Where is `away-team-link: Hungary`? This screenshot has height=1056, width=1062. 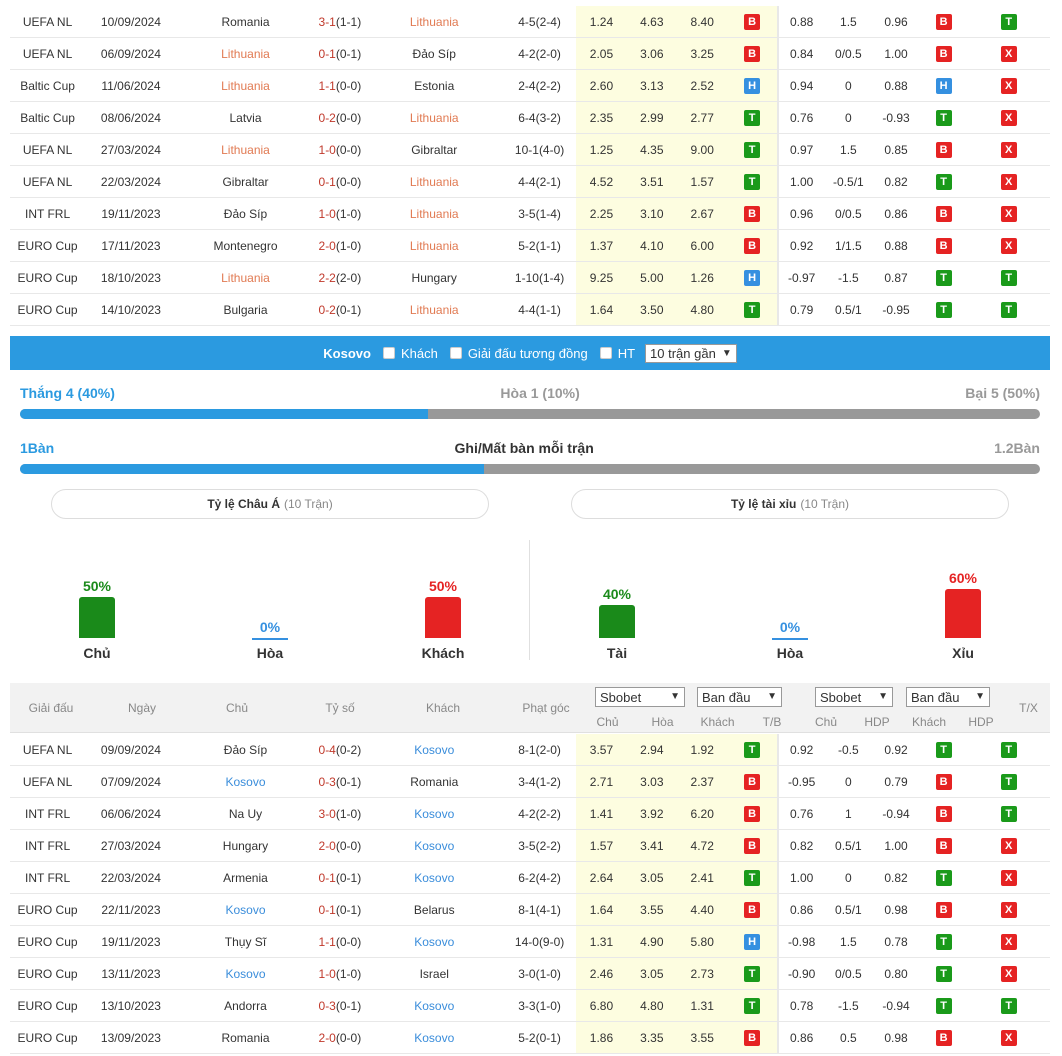 away-team-link: Hungary is located at coordinates (434, 277).